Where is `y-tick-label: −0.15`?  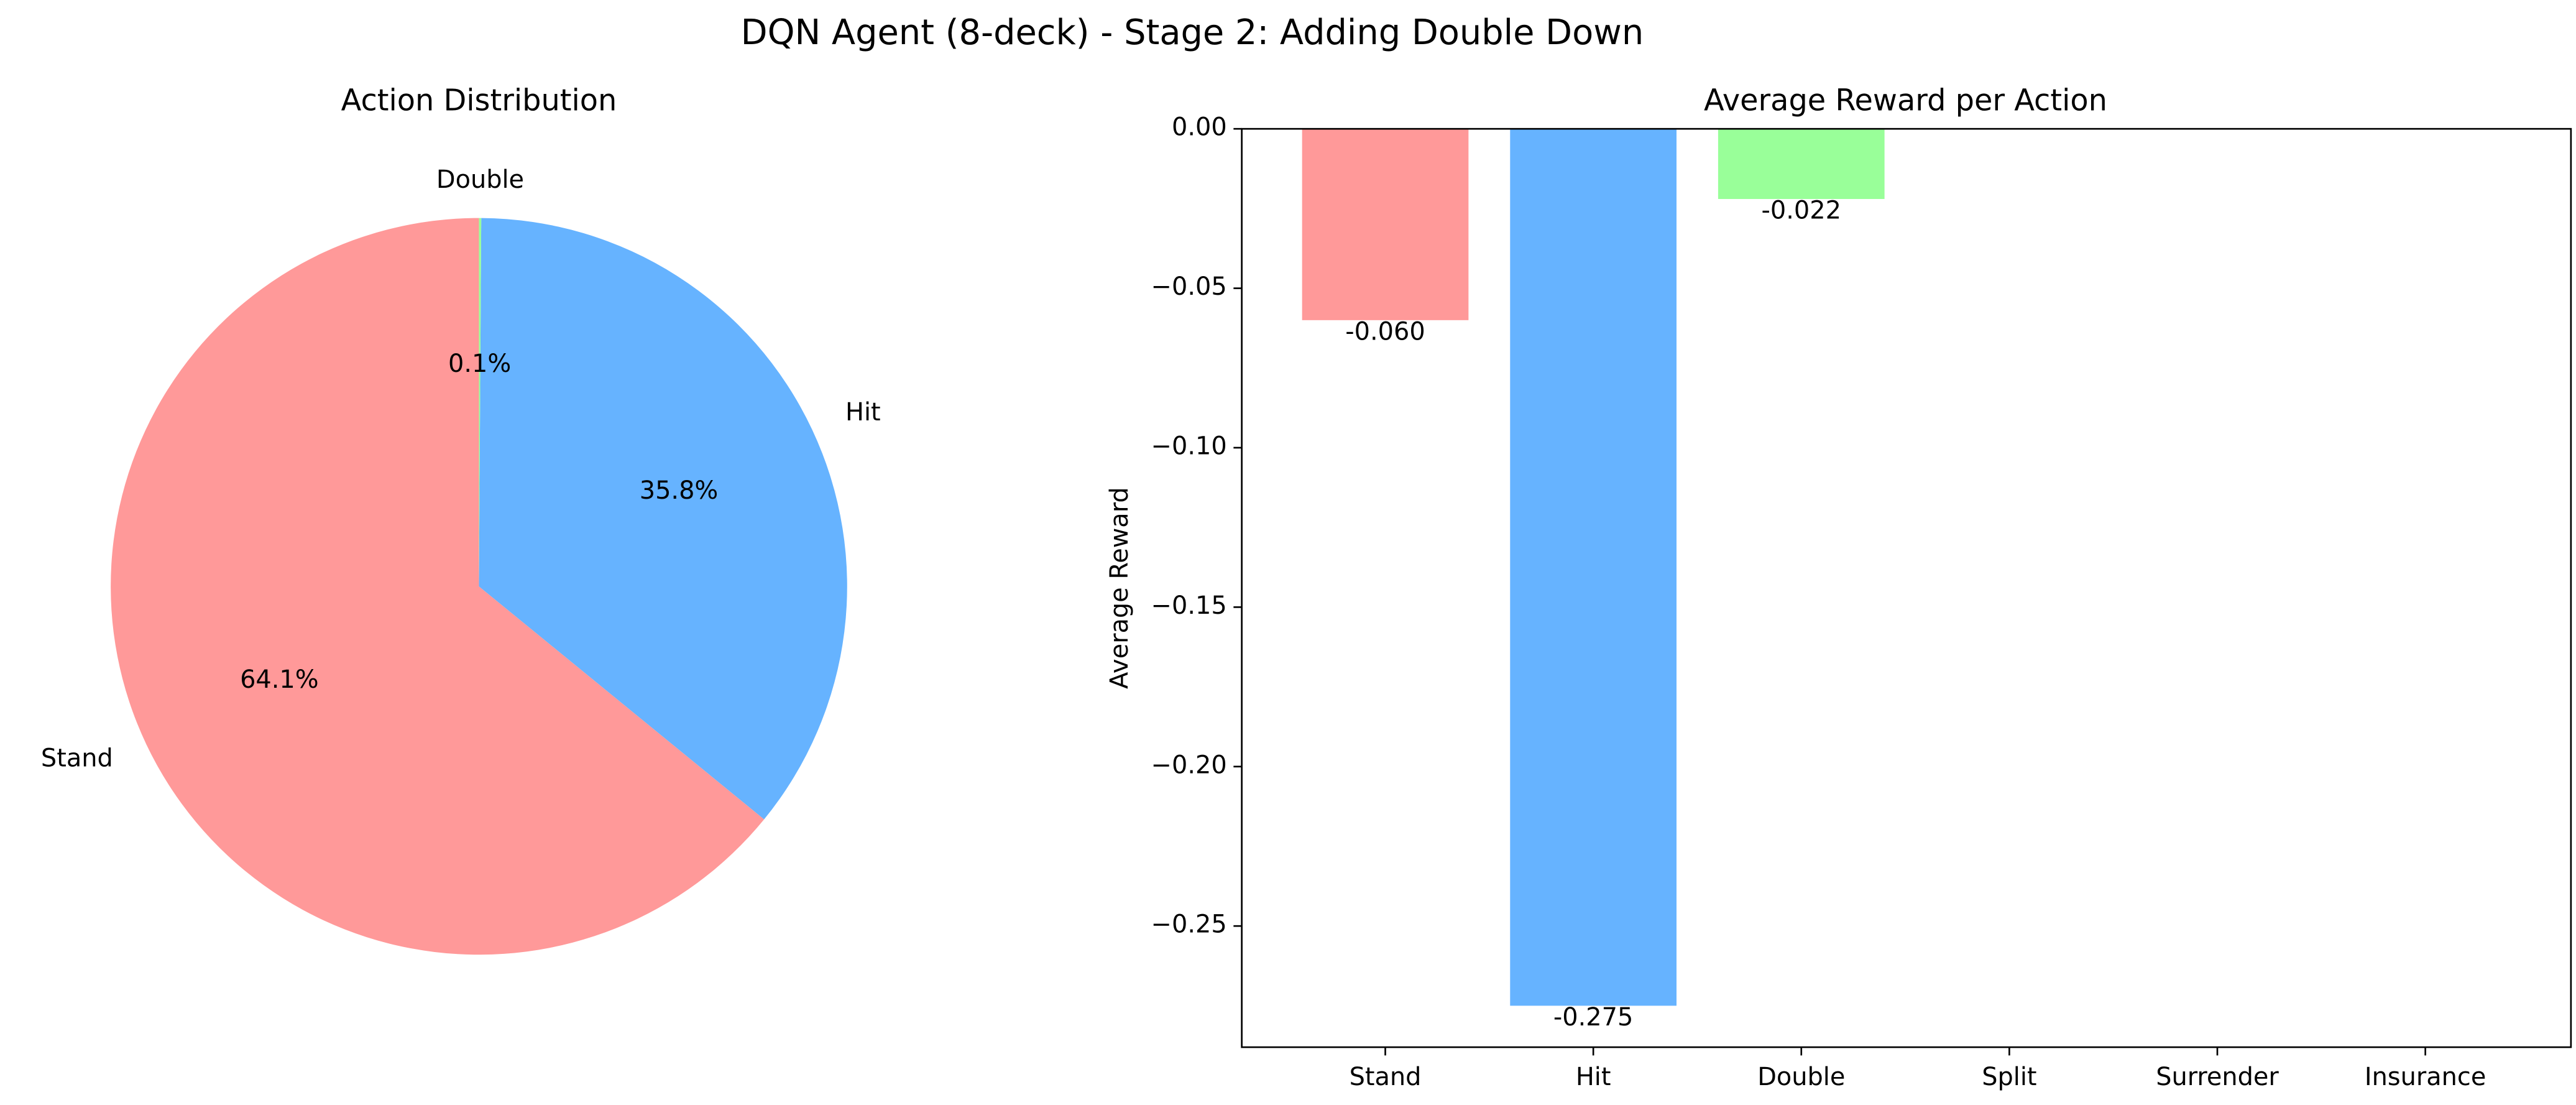
y-tick-label: −0.15 is located at coordinates (1189, 605).